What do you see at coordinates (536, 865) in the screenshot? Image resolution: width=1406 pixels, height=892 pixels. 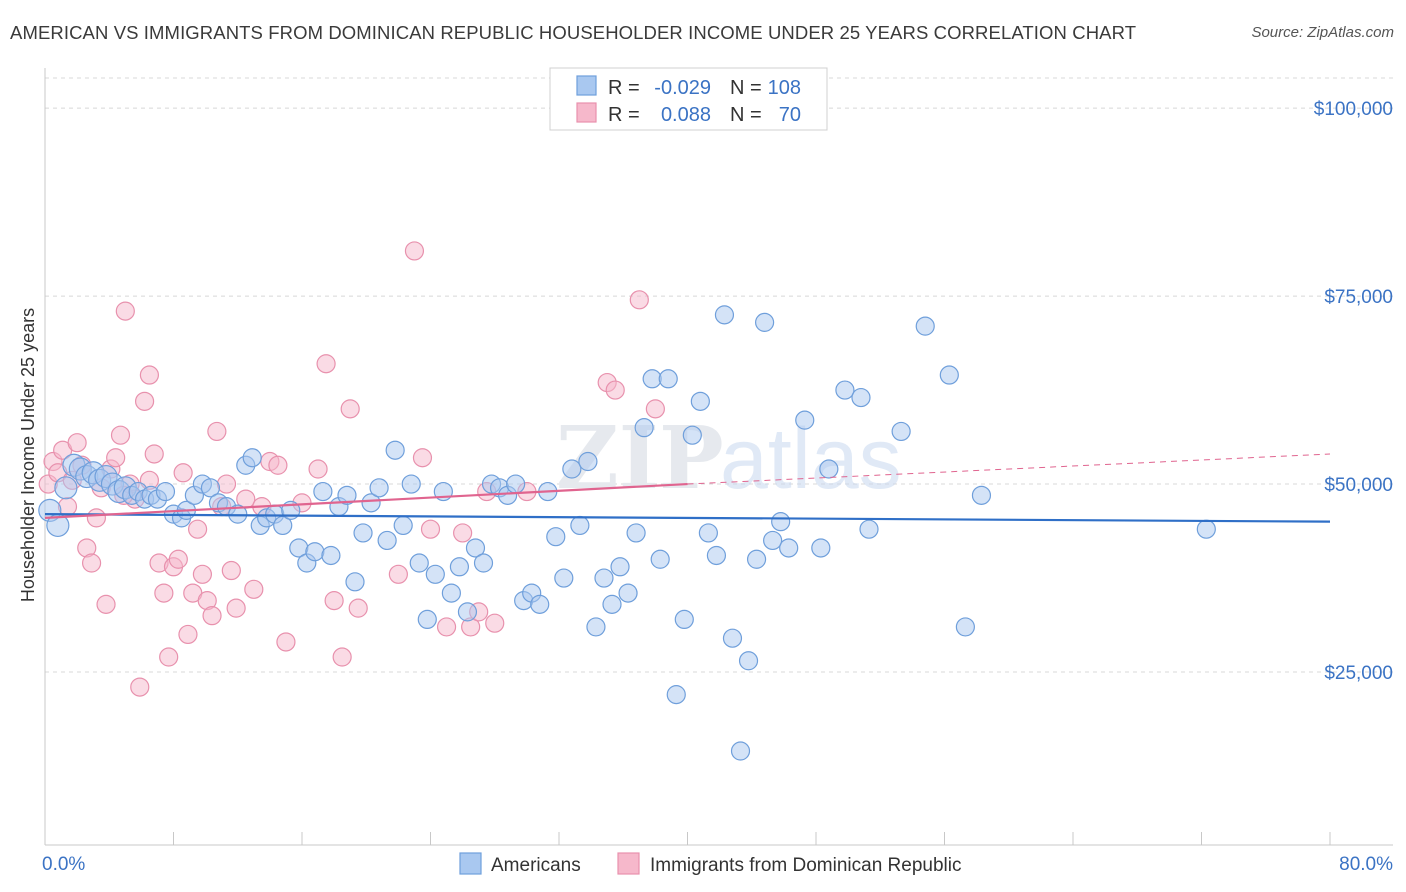 I see `bottom-legend-label-americans: Americans` at bounding box center [536, 865].